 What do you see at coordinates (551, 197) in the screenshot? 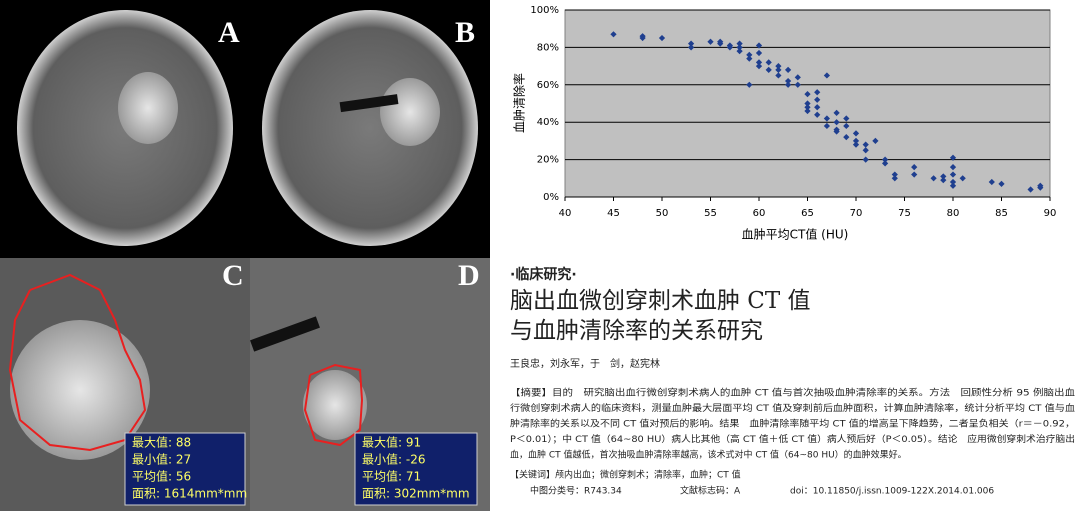
I see `y-tick-label: 0%` at bounding box center [551, 197].